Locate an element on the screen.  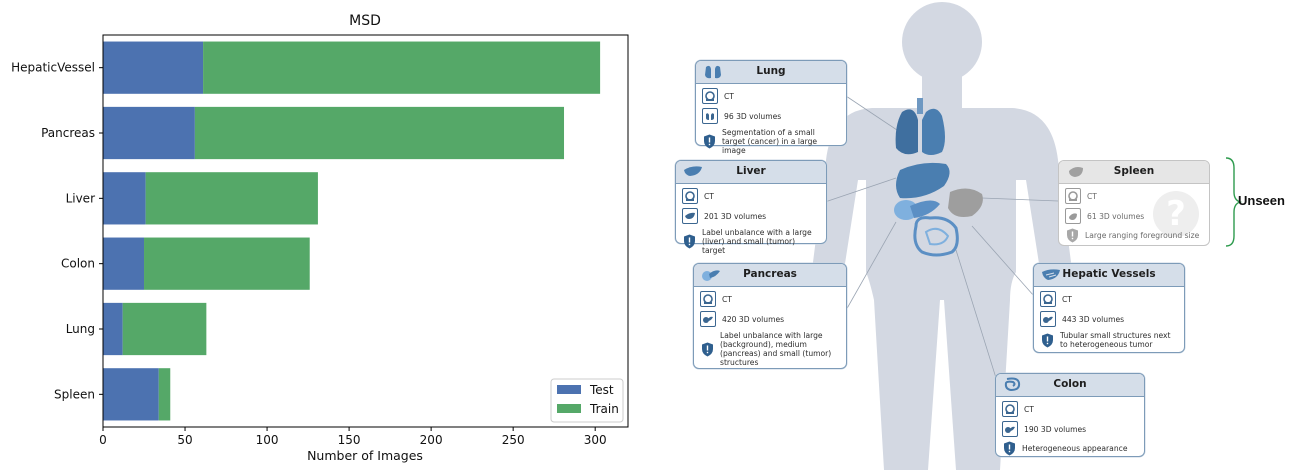
y-tick-label-colon: Colon is located at coordinates (78, 264).